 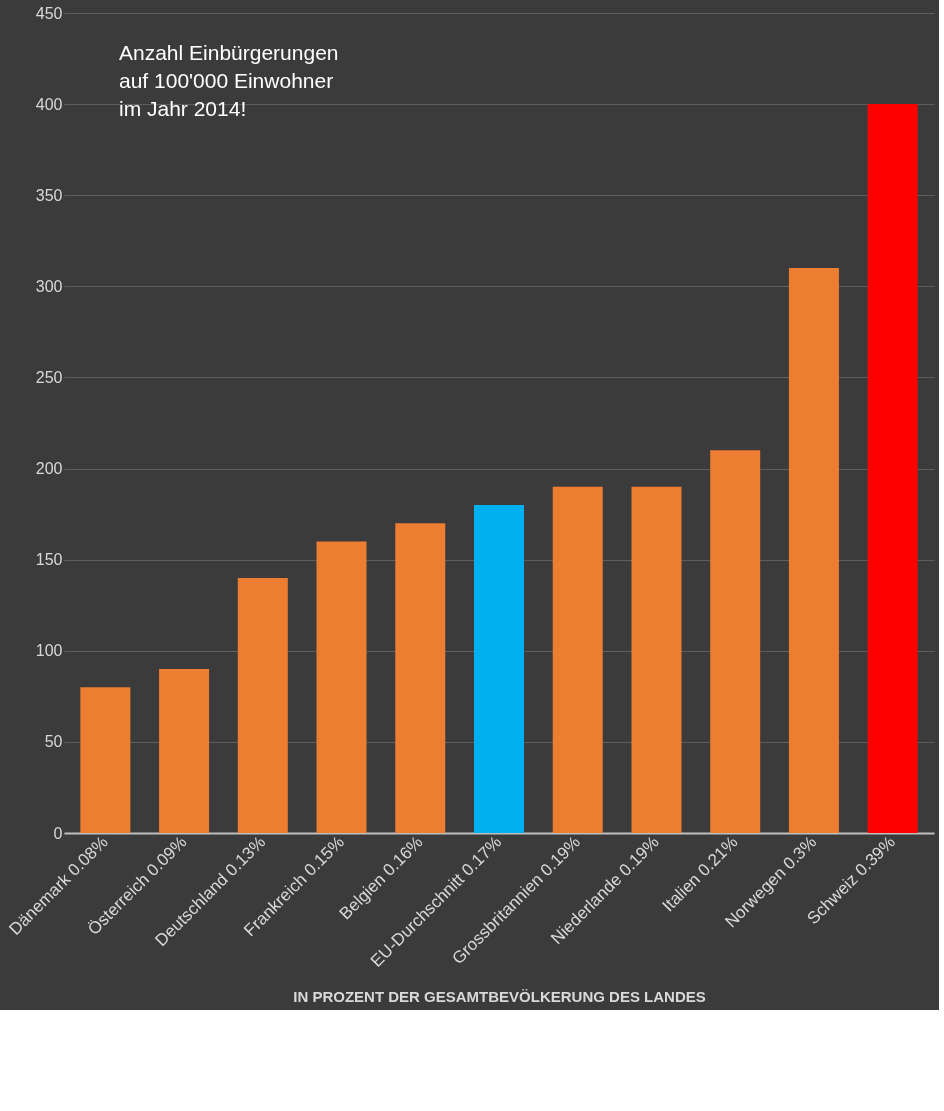 I want to click on y-tick-label: 100, so click(x=49, y=651).